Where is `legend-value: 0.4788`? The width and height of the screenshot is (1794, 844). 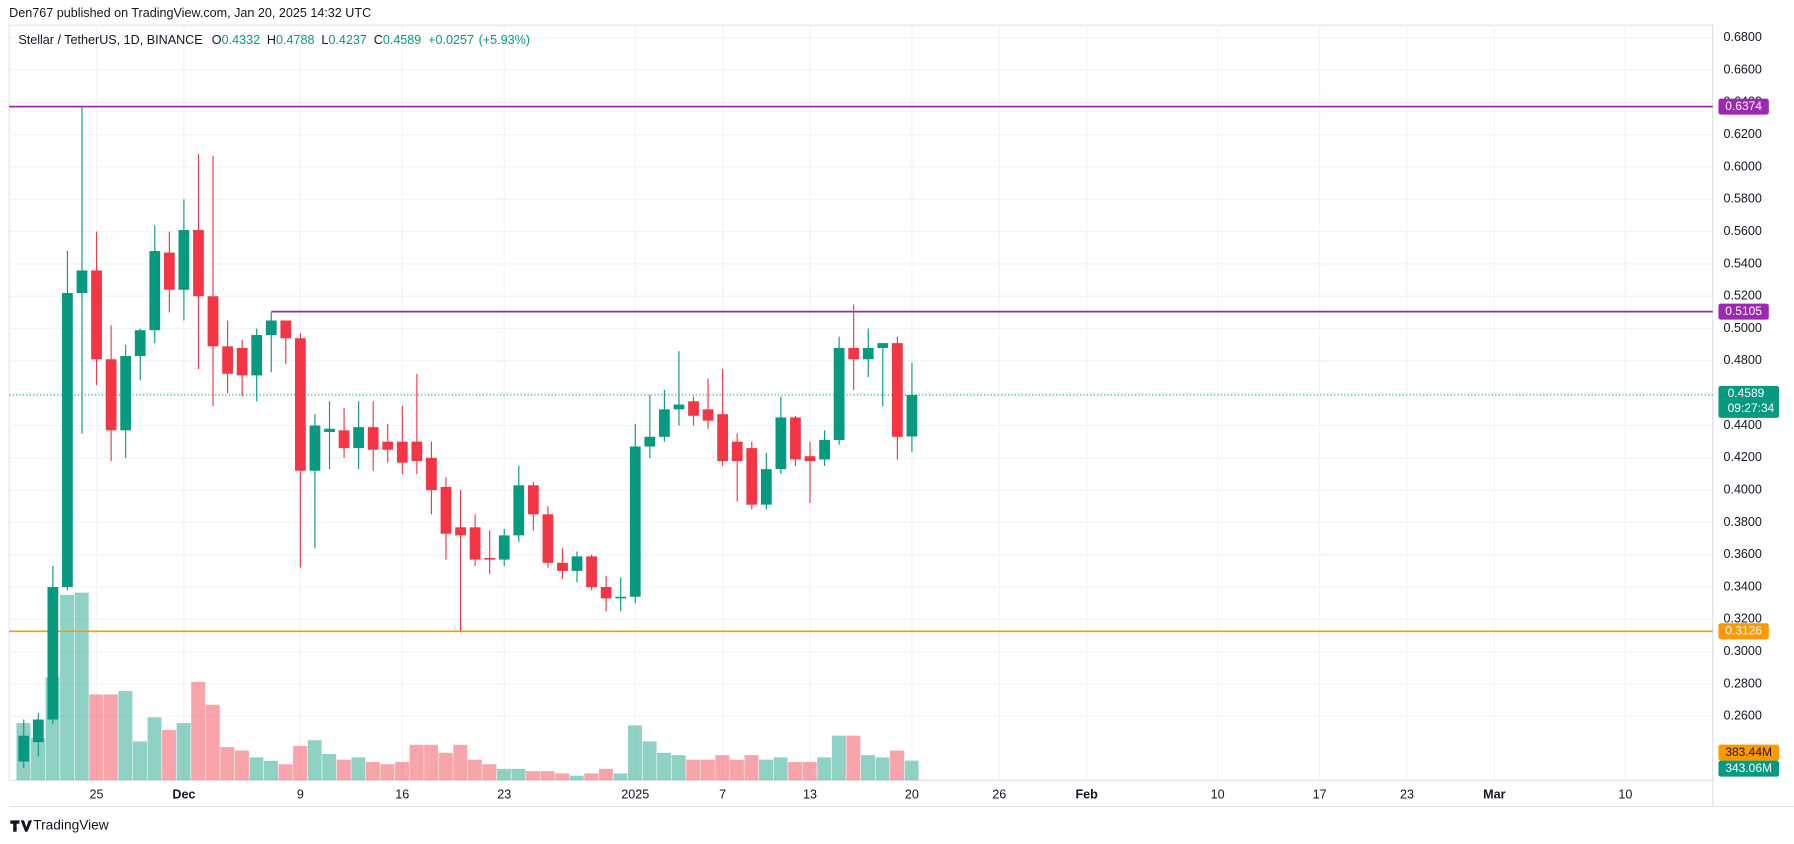
legend-value: 0.4788 is located at coordinates (295, 41).